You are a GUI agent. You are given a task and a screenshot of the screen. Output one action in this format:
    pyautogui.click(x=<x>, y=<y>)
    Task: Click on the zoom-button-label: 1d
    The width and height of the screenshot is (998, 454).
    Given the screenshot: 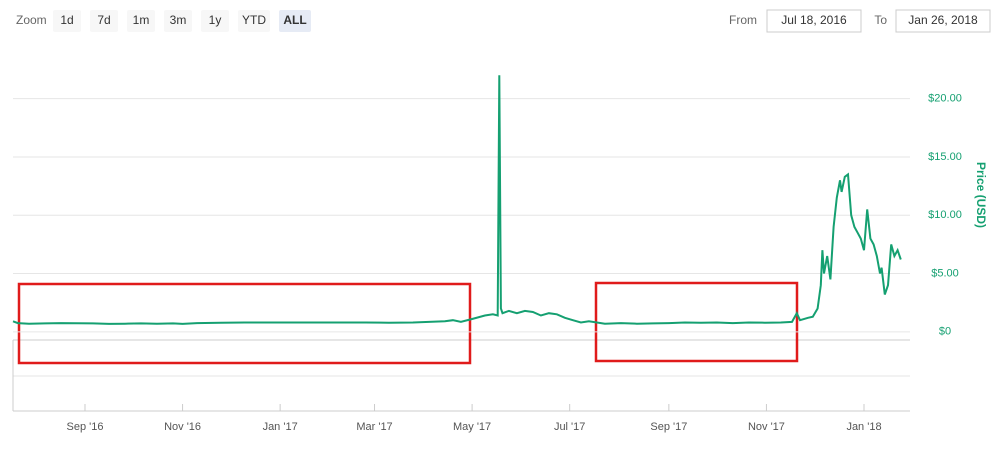 What is the action you would take?
    pyautogui.click(x=66, y=20)
    